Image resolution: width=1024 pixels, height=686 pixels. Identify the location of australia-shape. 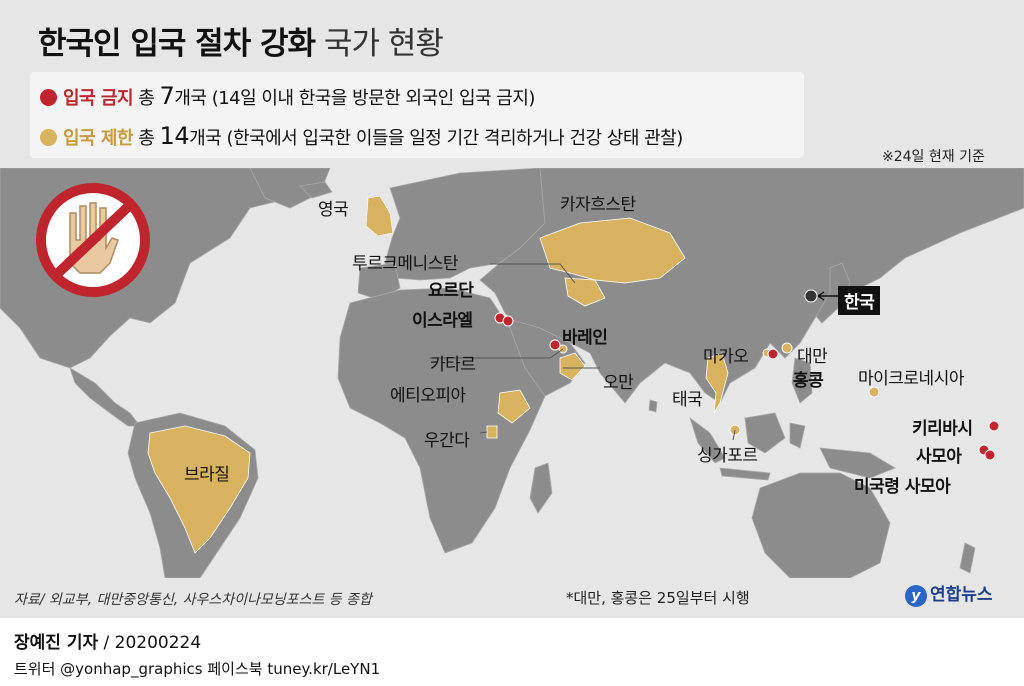
(821, 525).